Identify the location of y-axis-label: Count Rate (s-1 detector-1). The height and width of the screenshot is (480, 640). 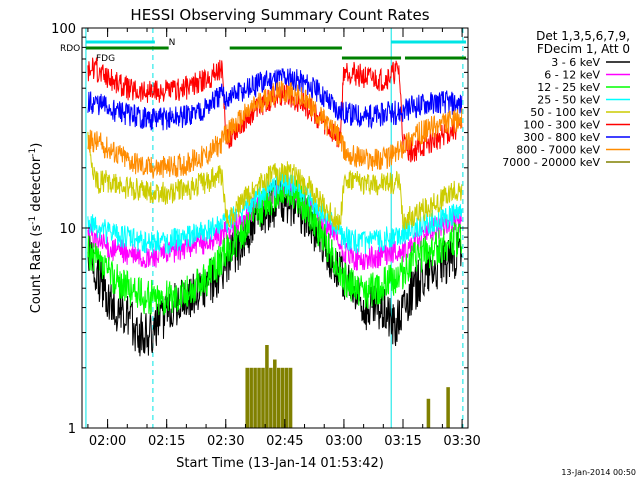
(36, 228).